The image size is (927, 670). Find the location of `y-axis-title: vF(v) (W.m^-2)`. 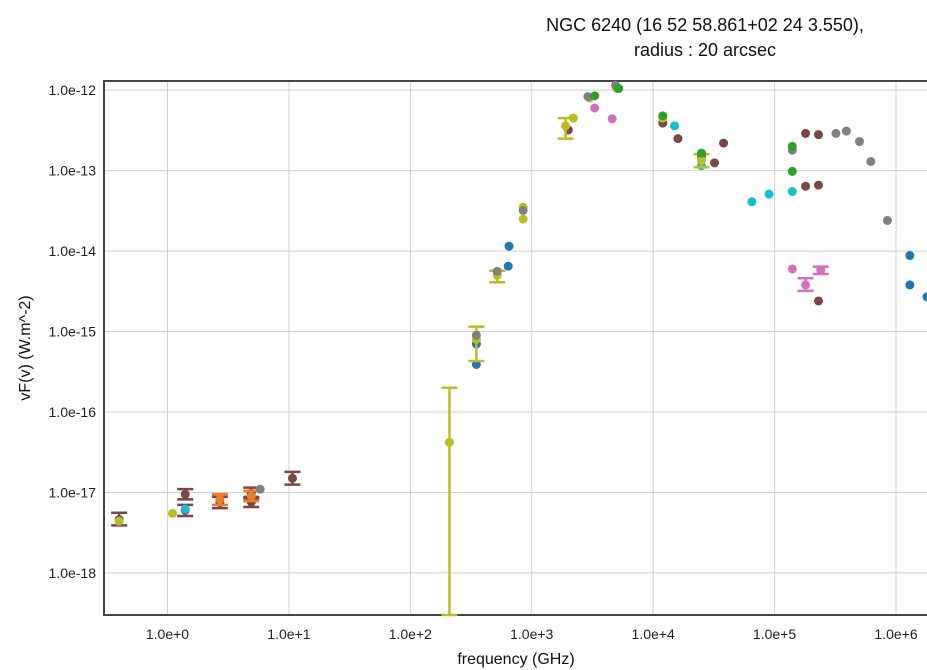

y-axis-title: vF(v) (W.m^-2) is located at coordinates (25, 347).